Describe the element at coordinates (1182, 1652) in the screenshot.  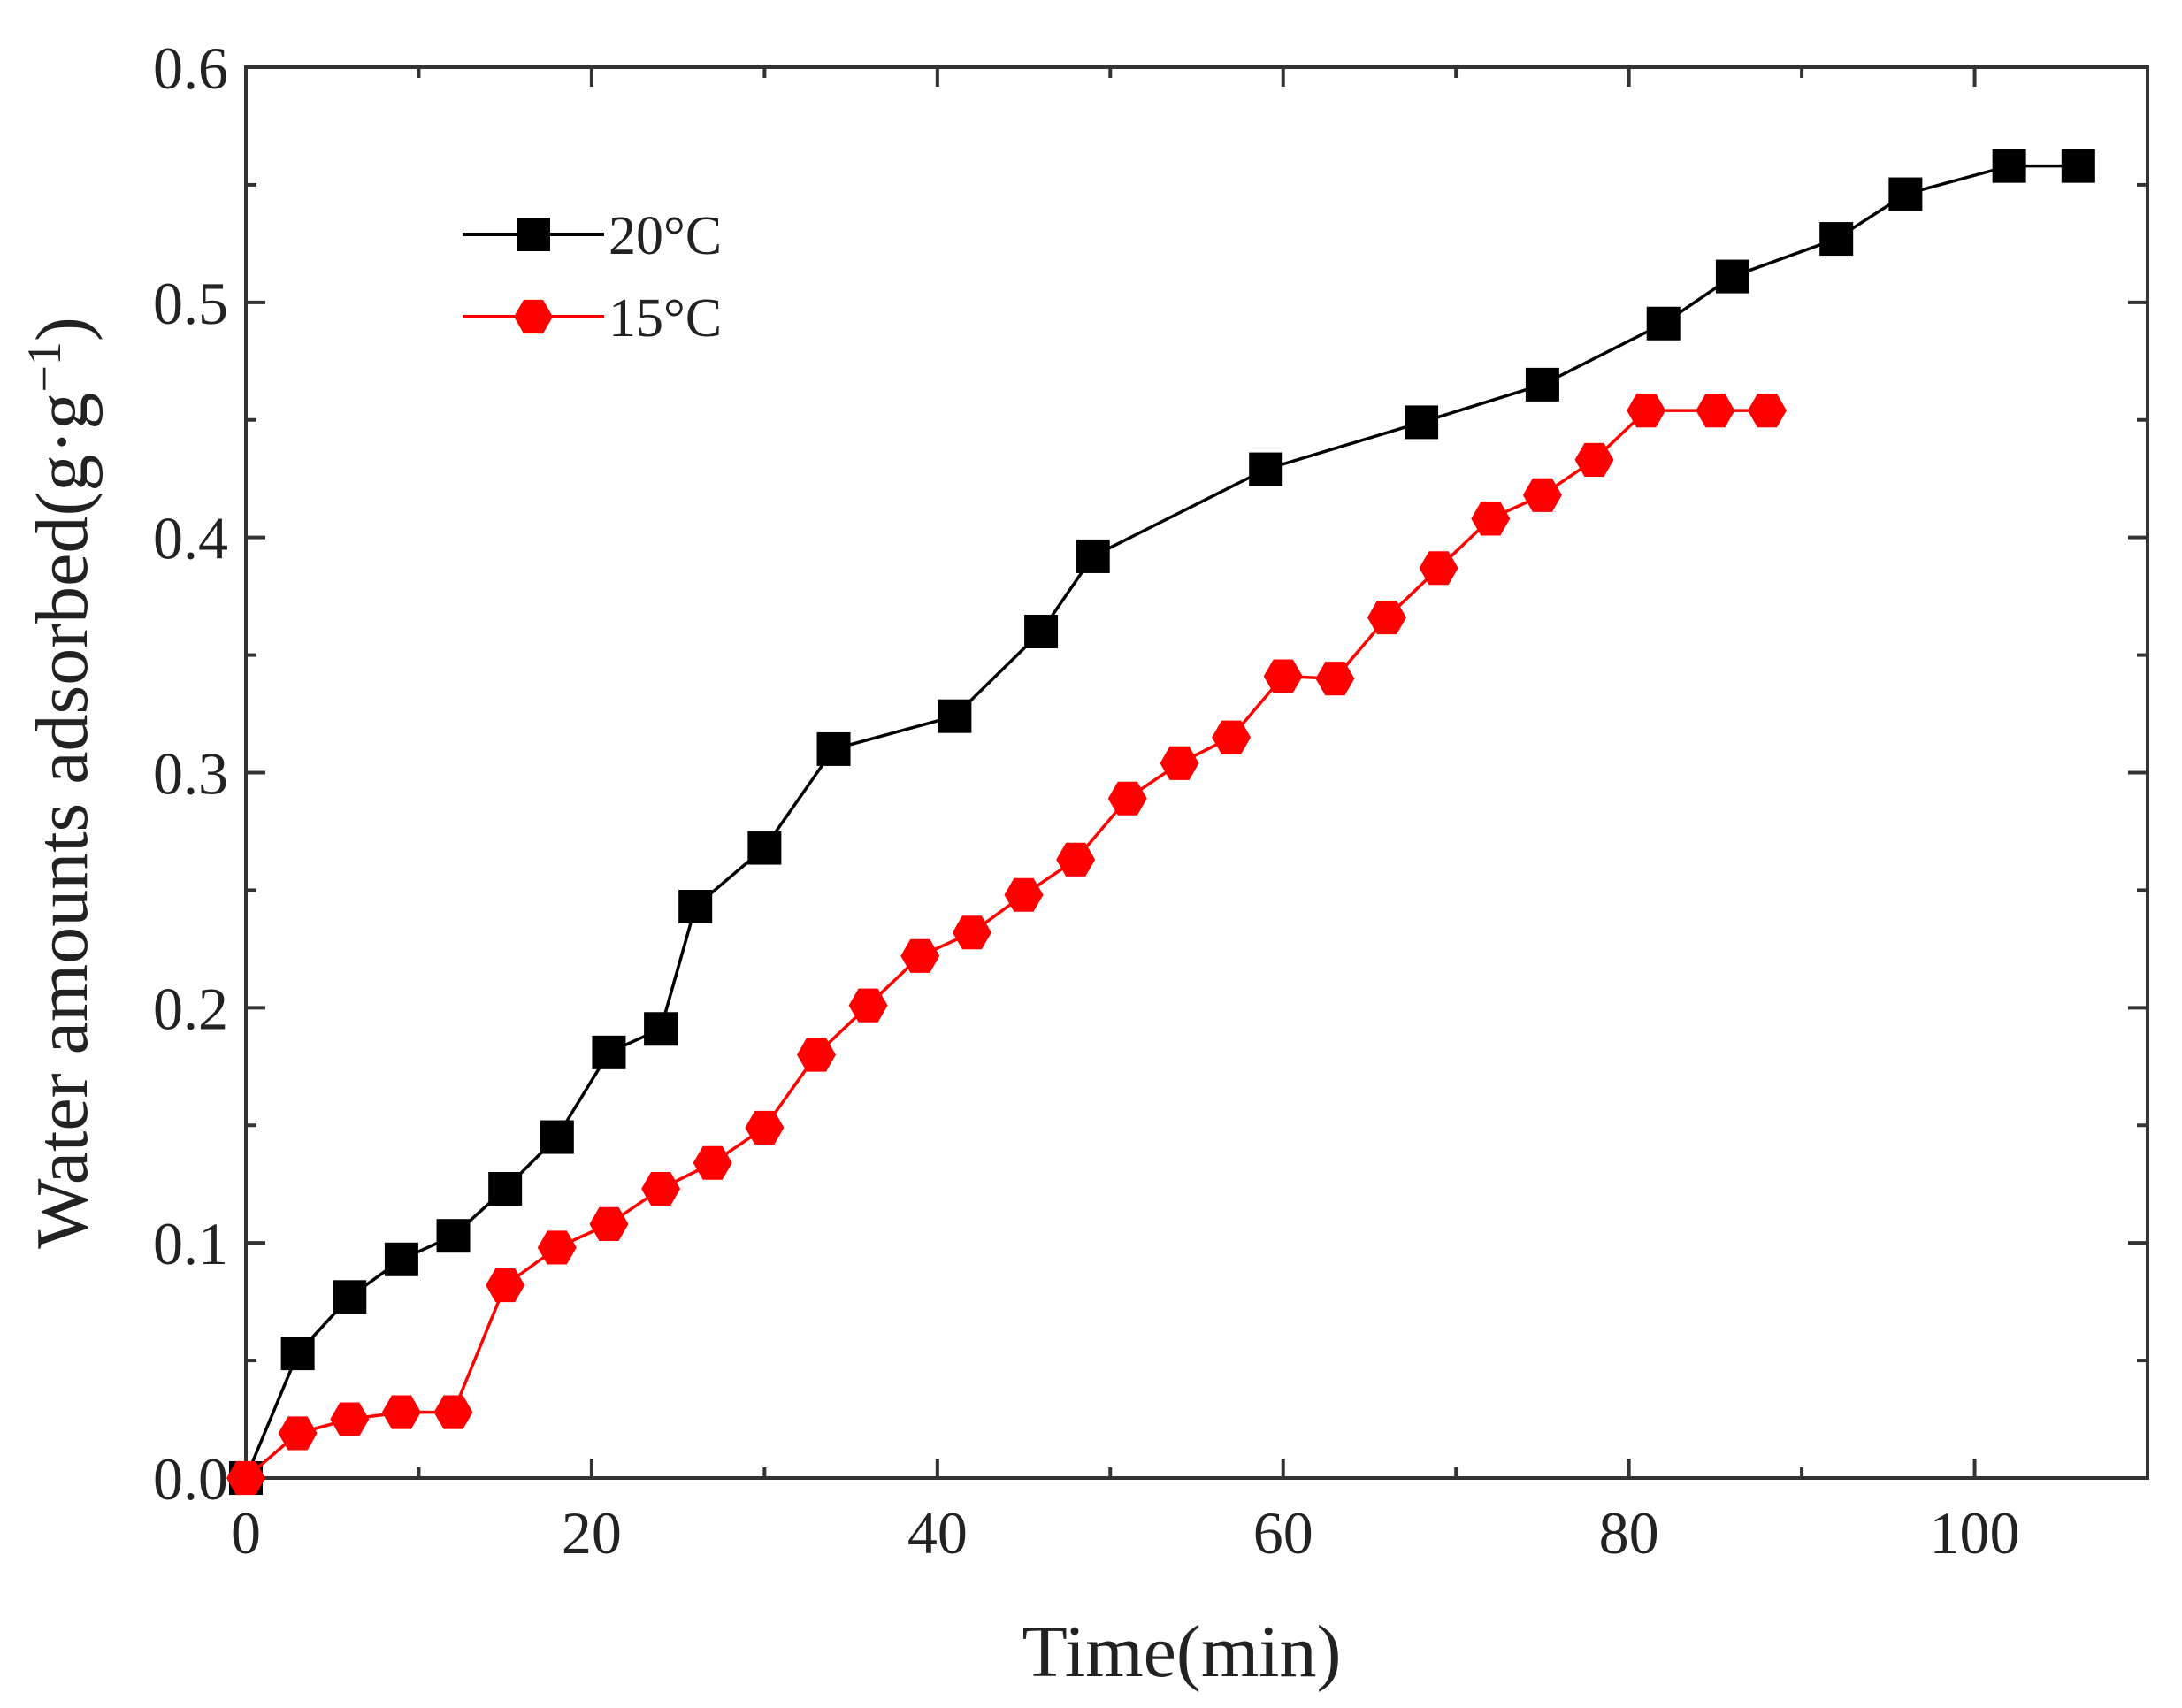
I see `x-axis-label: Time(min)` at that location.